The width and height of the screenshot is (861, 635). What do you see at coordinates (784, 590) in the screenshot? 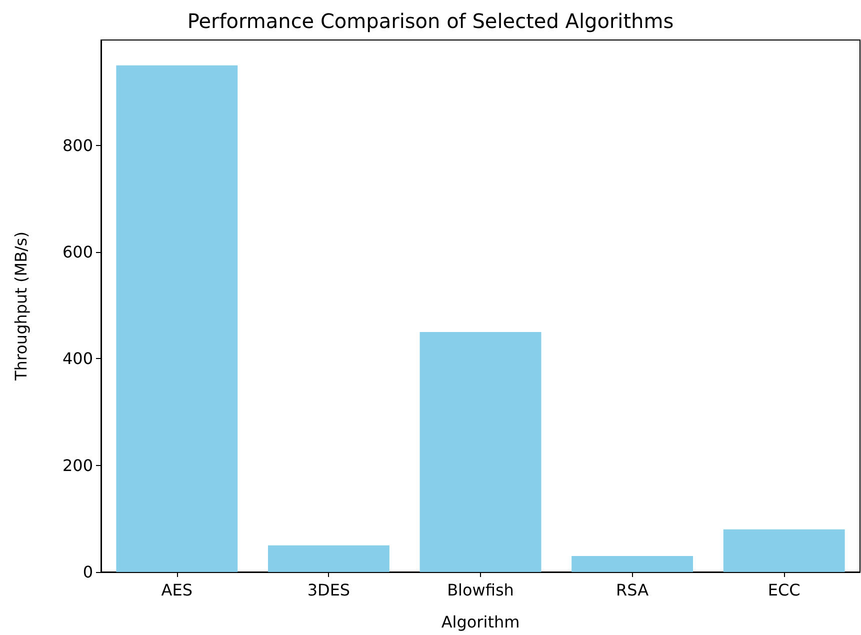
I see `x-tick-label: ECC` at bounding box center [784, 590].